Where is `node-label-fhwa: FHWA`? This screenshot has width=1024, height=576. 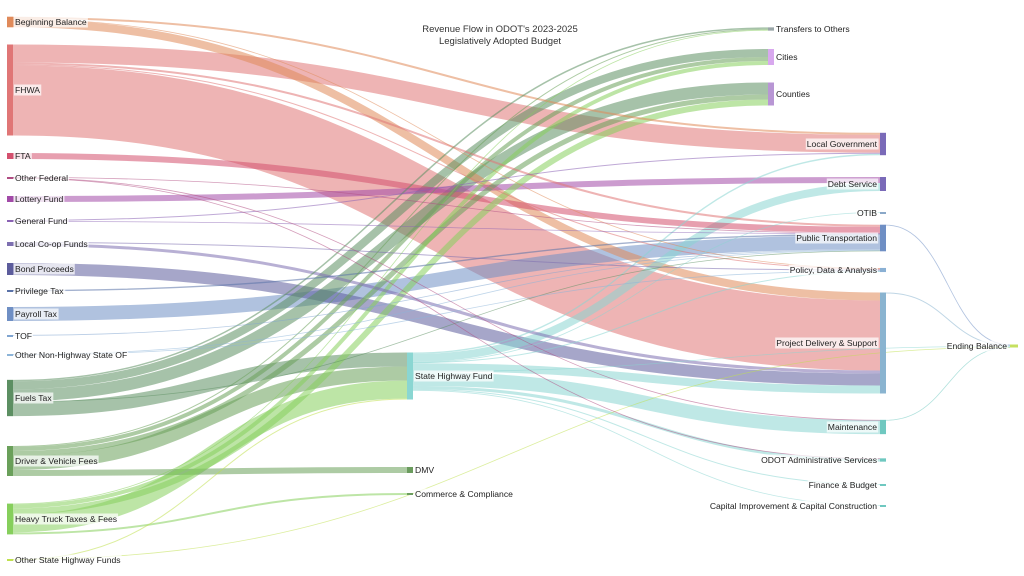 node-label-fhwa: FHWA is located at coordinates (27, 90).